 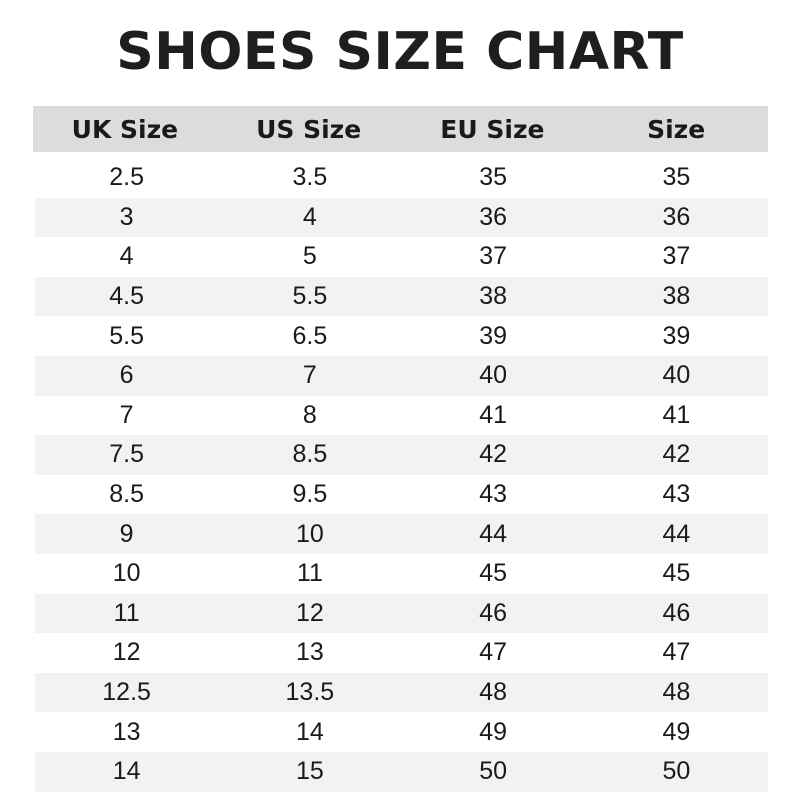 What do you see at coordinates (493, 414) in the screenshot?
I see `cell-eu: 41` at bounding box center [493, 414].